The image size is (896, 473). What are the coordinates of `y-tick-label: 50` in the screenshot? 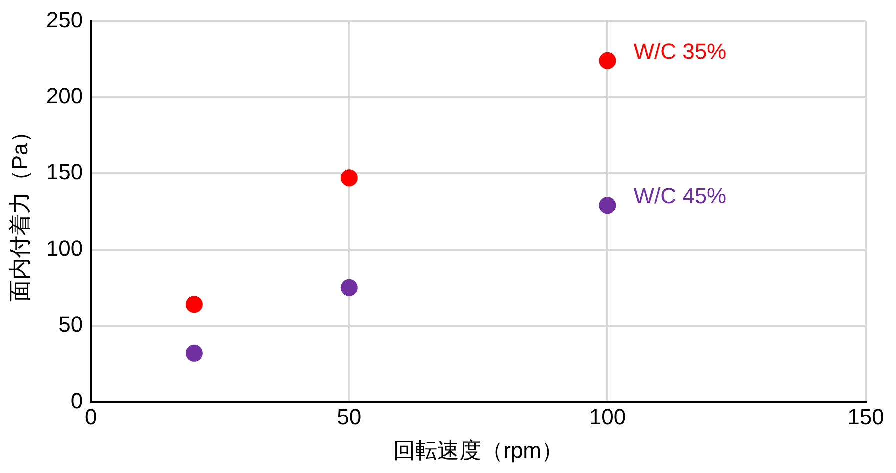 It's located at (71, 325).